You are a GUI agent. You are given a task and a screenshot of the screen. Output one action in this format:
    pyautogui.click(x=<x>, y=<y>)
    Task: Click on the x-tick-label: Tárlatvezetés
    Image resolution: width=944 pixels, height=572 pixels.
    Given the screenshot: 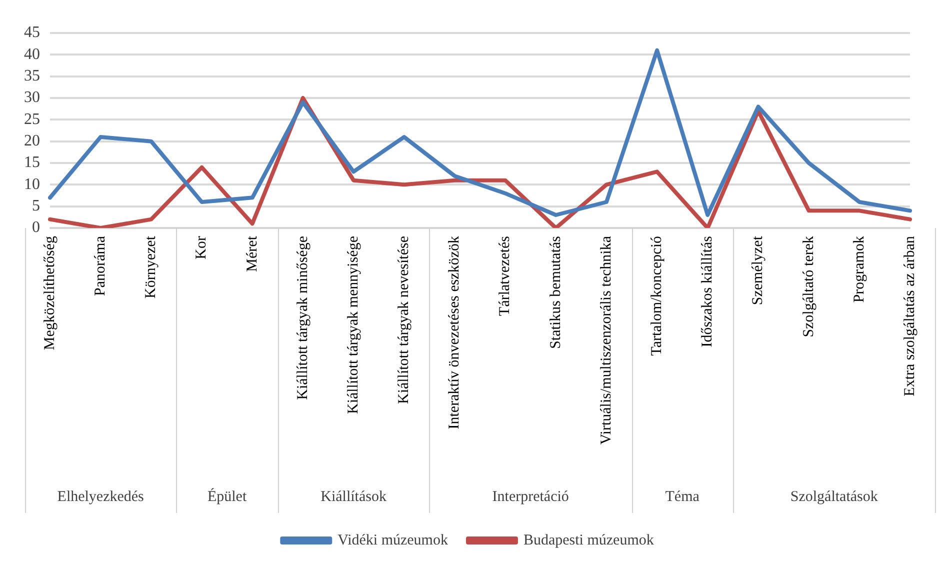 What is the action you would take?
    pyautogui.click(x=505, y=276)
    